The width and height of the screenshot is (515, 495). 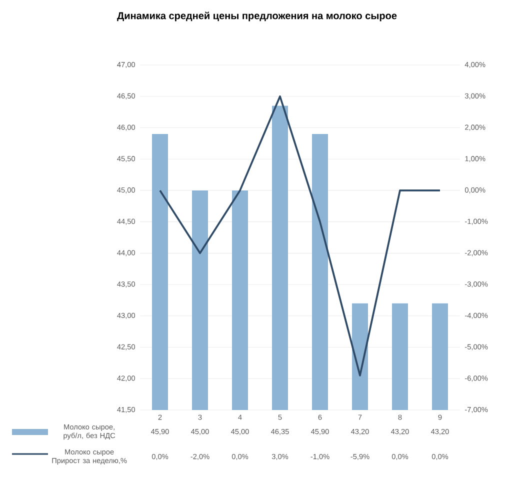 What do you see at coordinates (257, 17) in the screenshot?
I see `chart-title: Динамика средней цены предложения на молоко сырое` at bounding box center [257, 17].